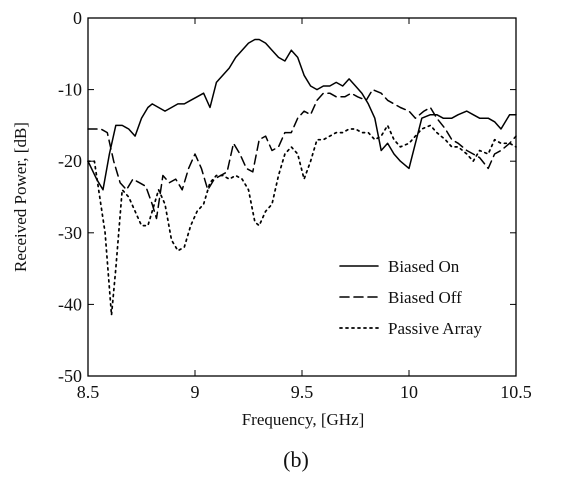 Image resolution: width=569 pixels, height=479 pixels. I want to click on y-tick-label: -10, so click(70, 90).